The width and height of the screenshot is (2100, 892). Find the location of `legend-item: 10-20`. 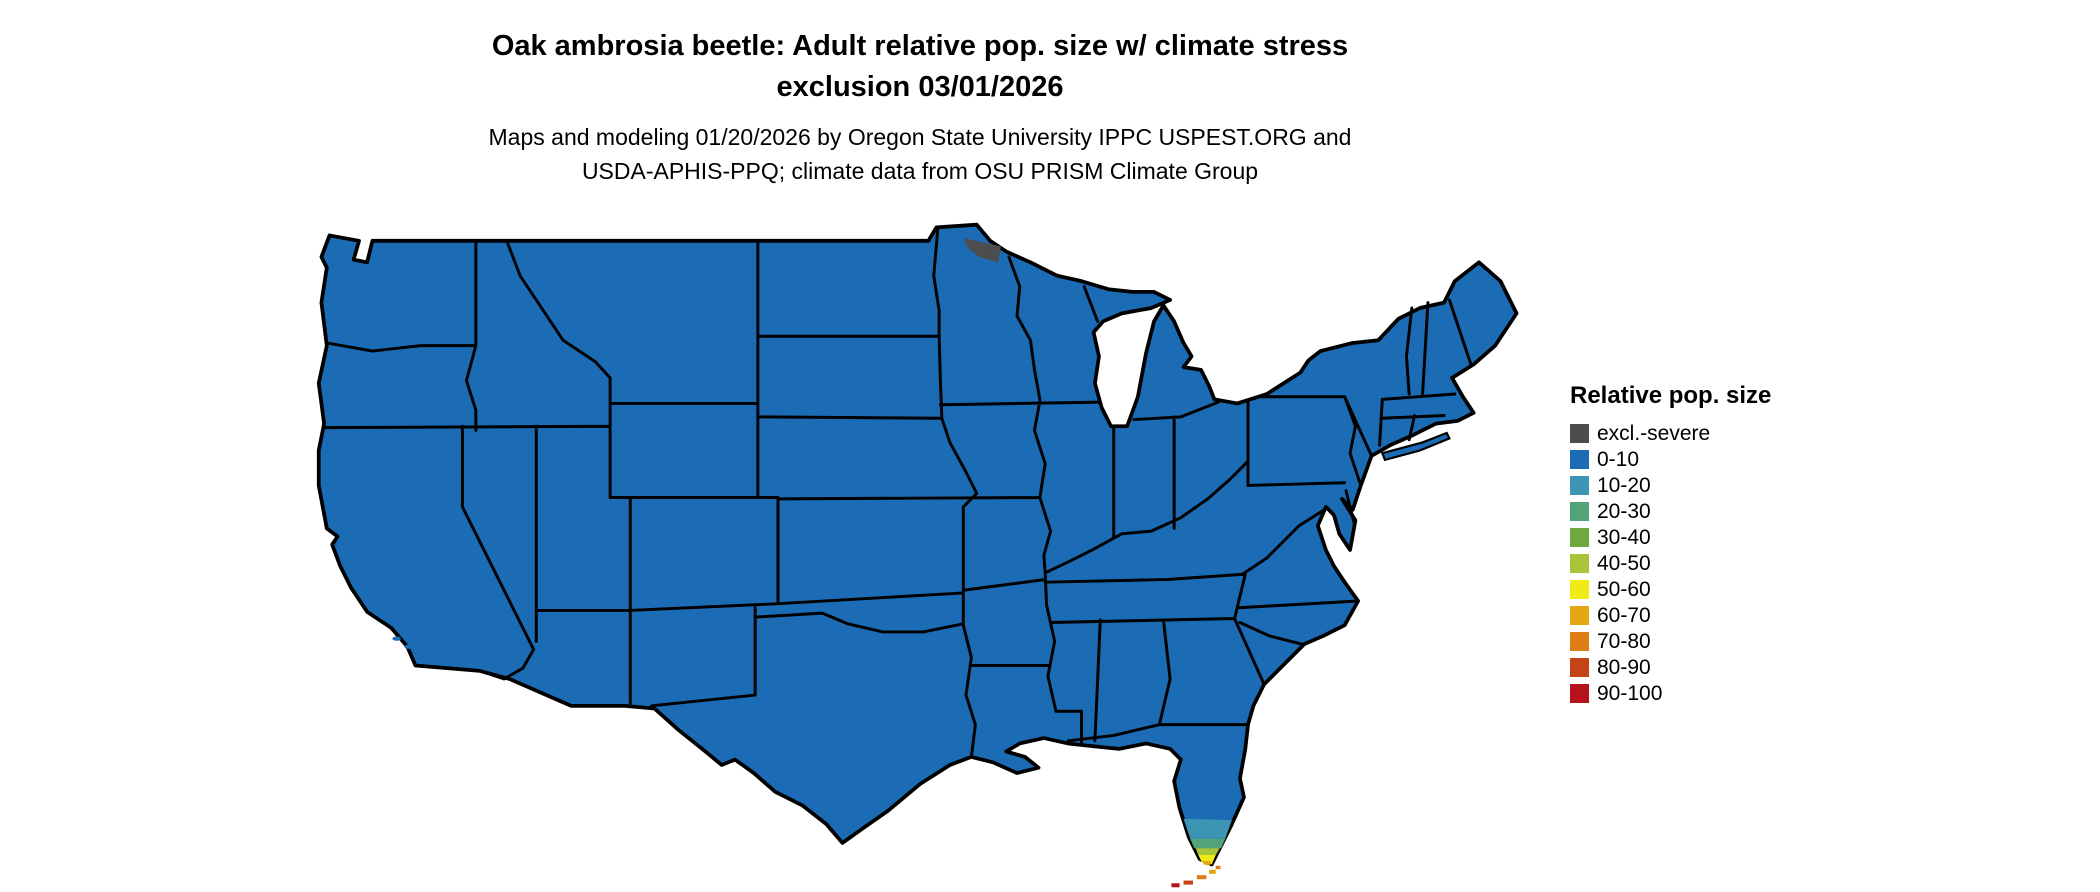

legend-item: 10-20 is located at coordinates (1670, 485).